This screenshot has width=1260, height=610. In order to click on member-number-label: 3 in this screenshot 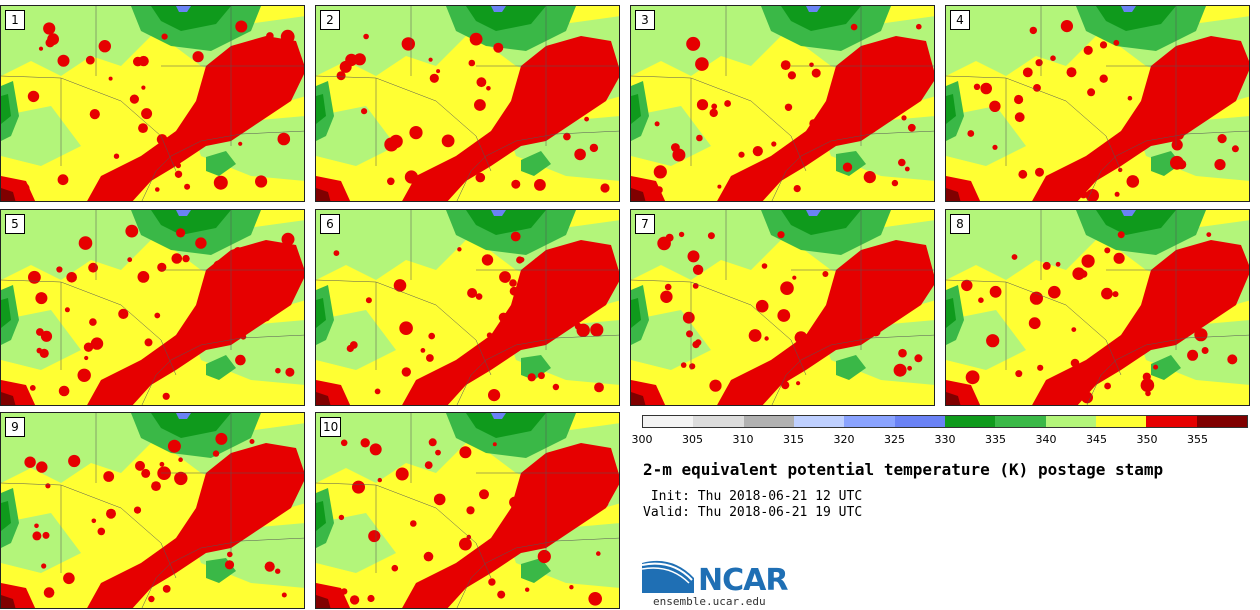, I will do `click(645, 20)`.